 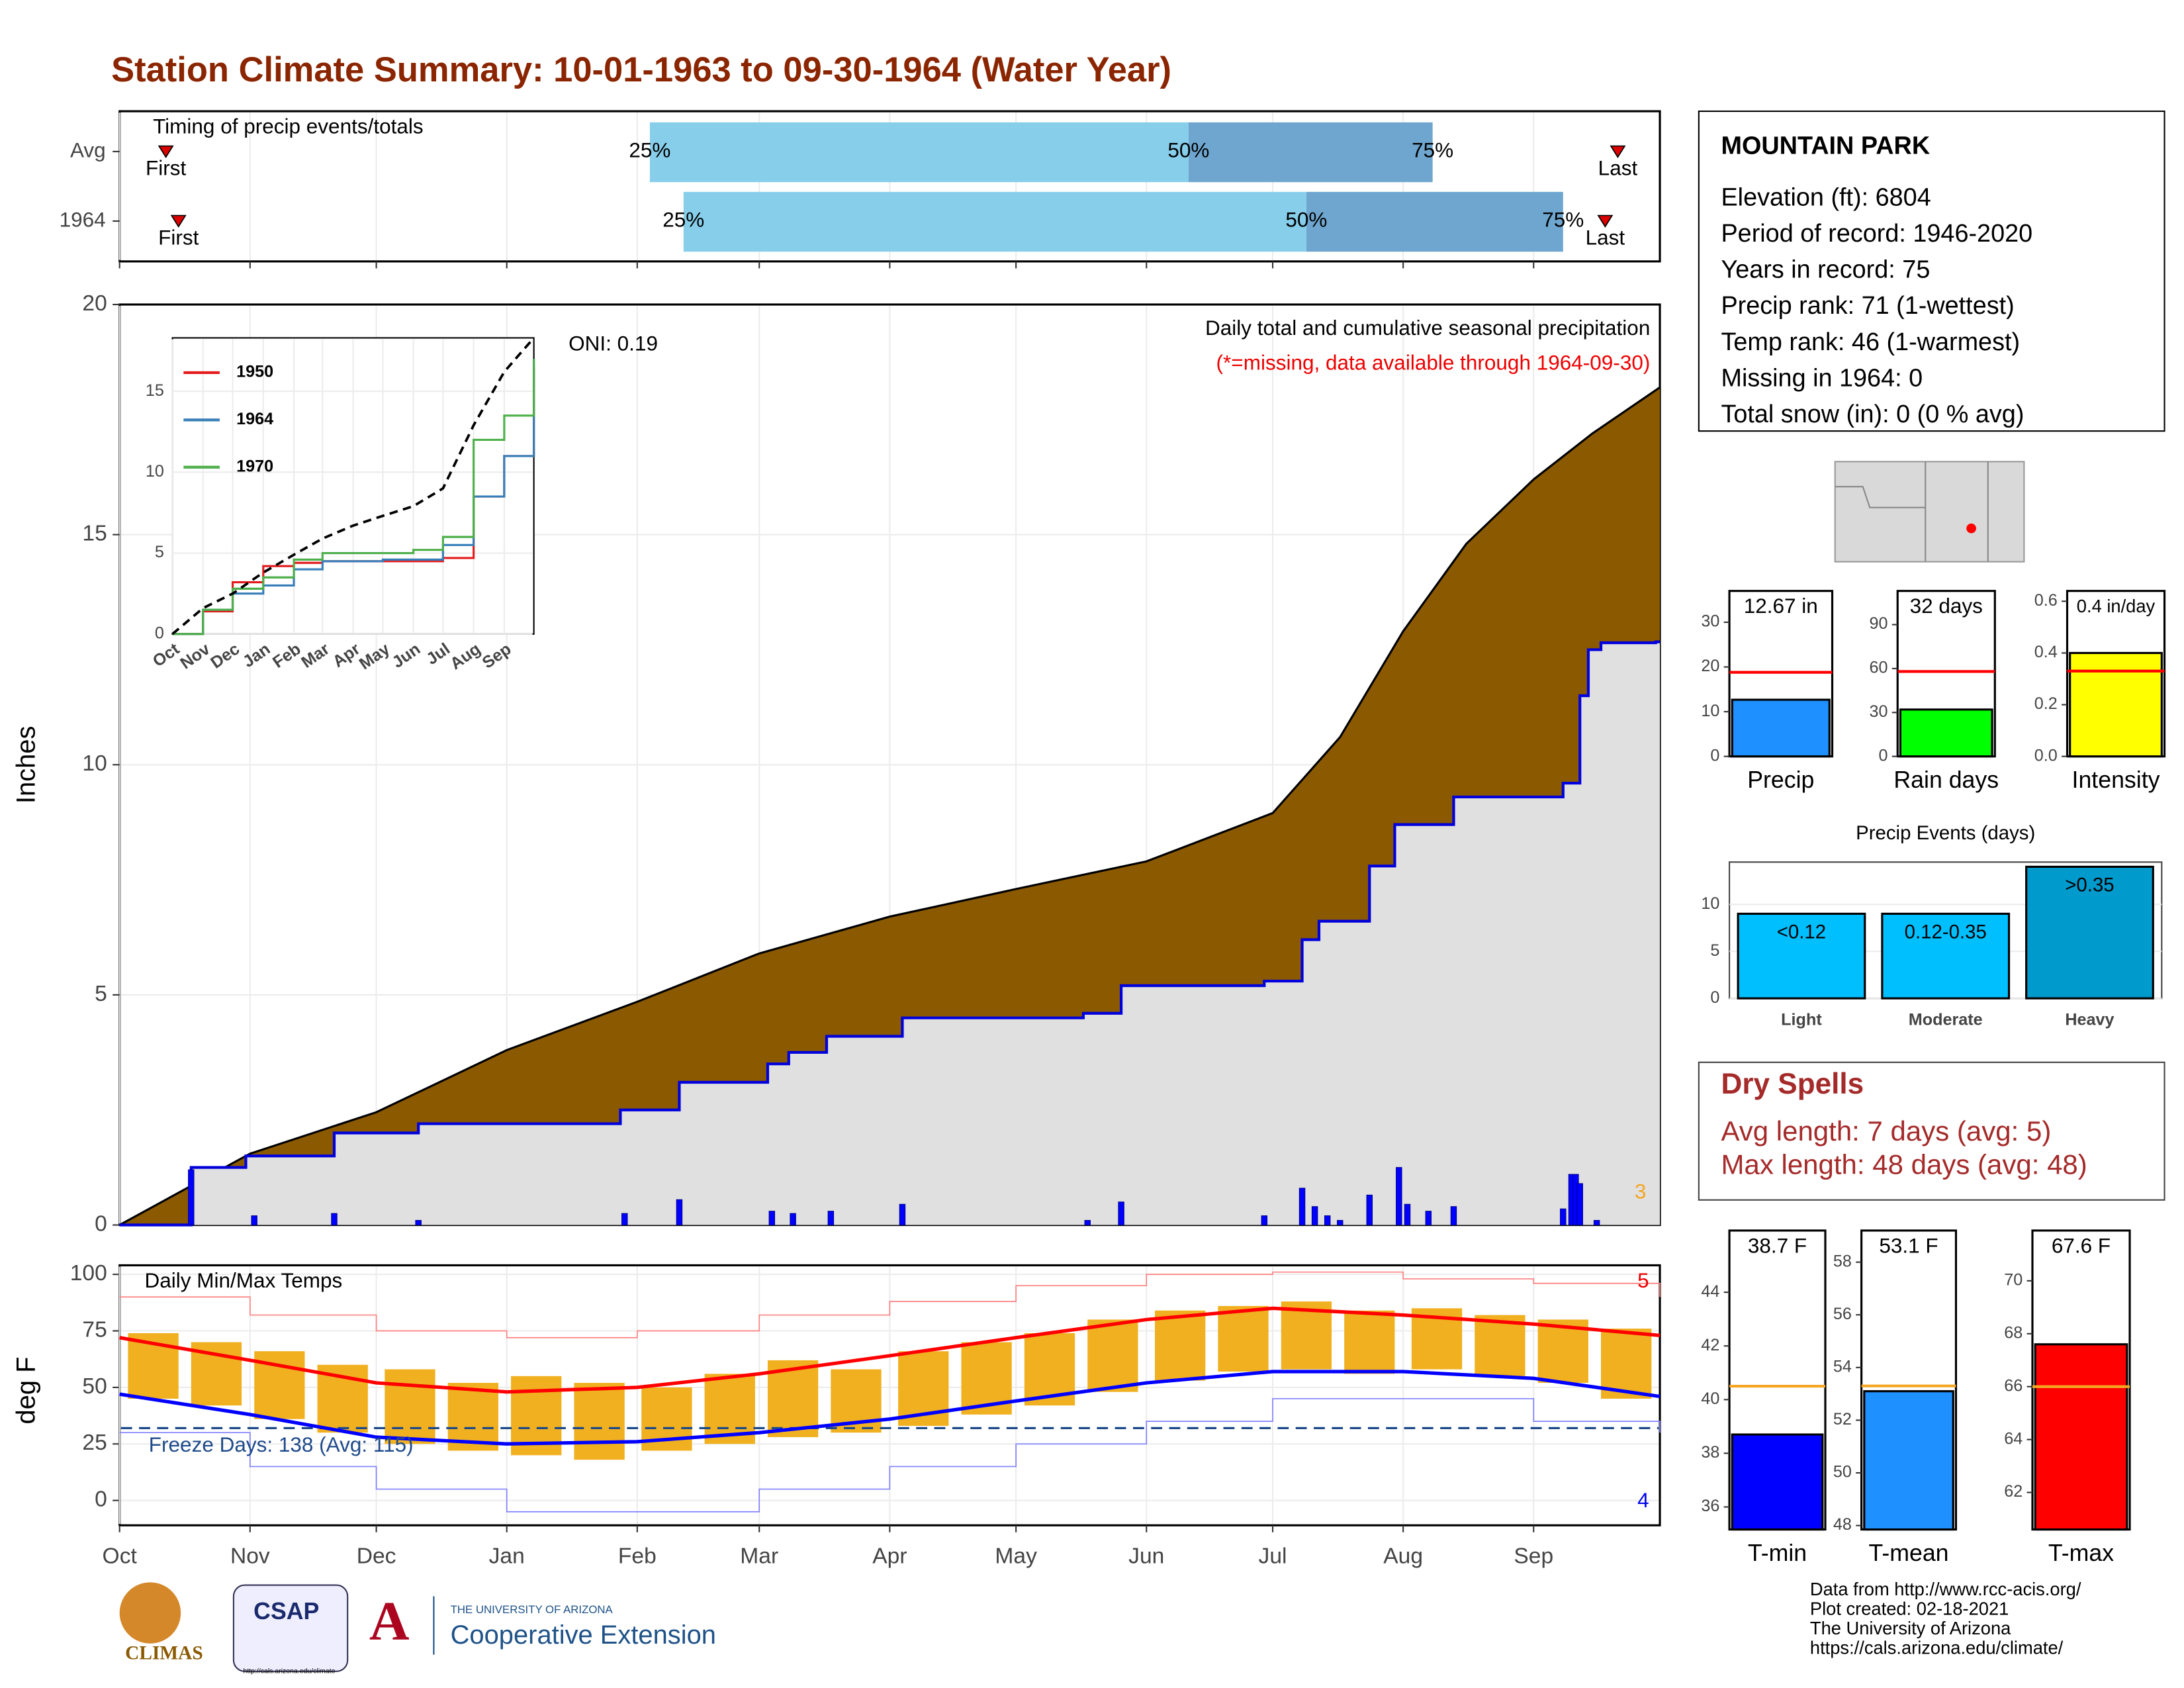 I want to click on station-line: Total snow (in): 0 (0 % avg), so click(x=1872, y=414).